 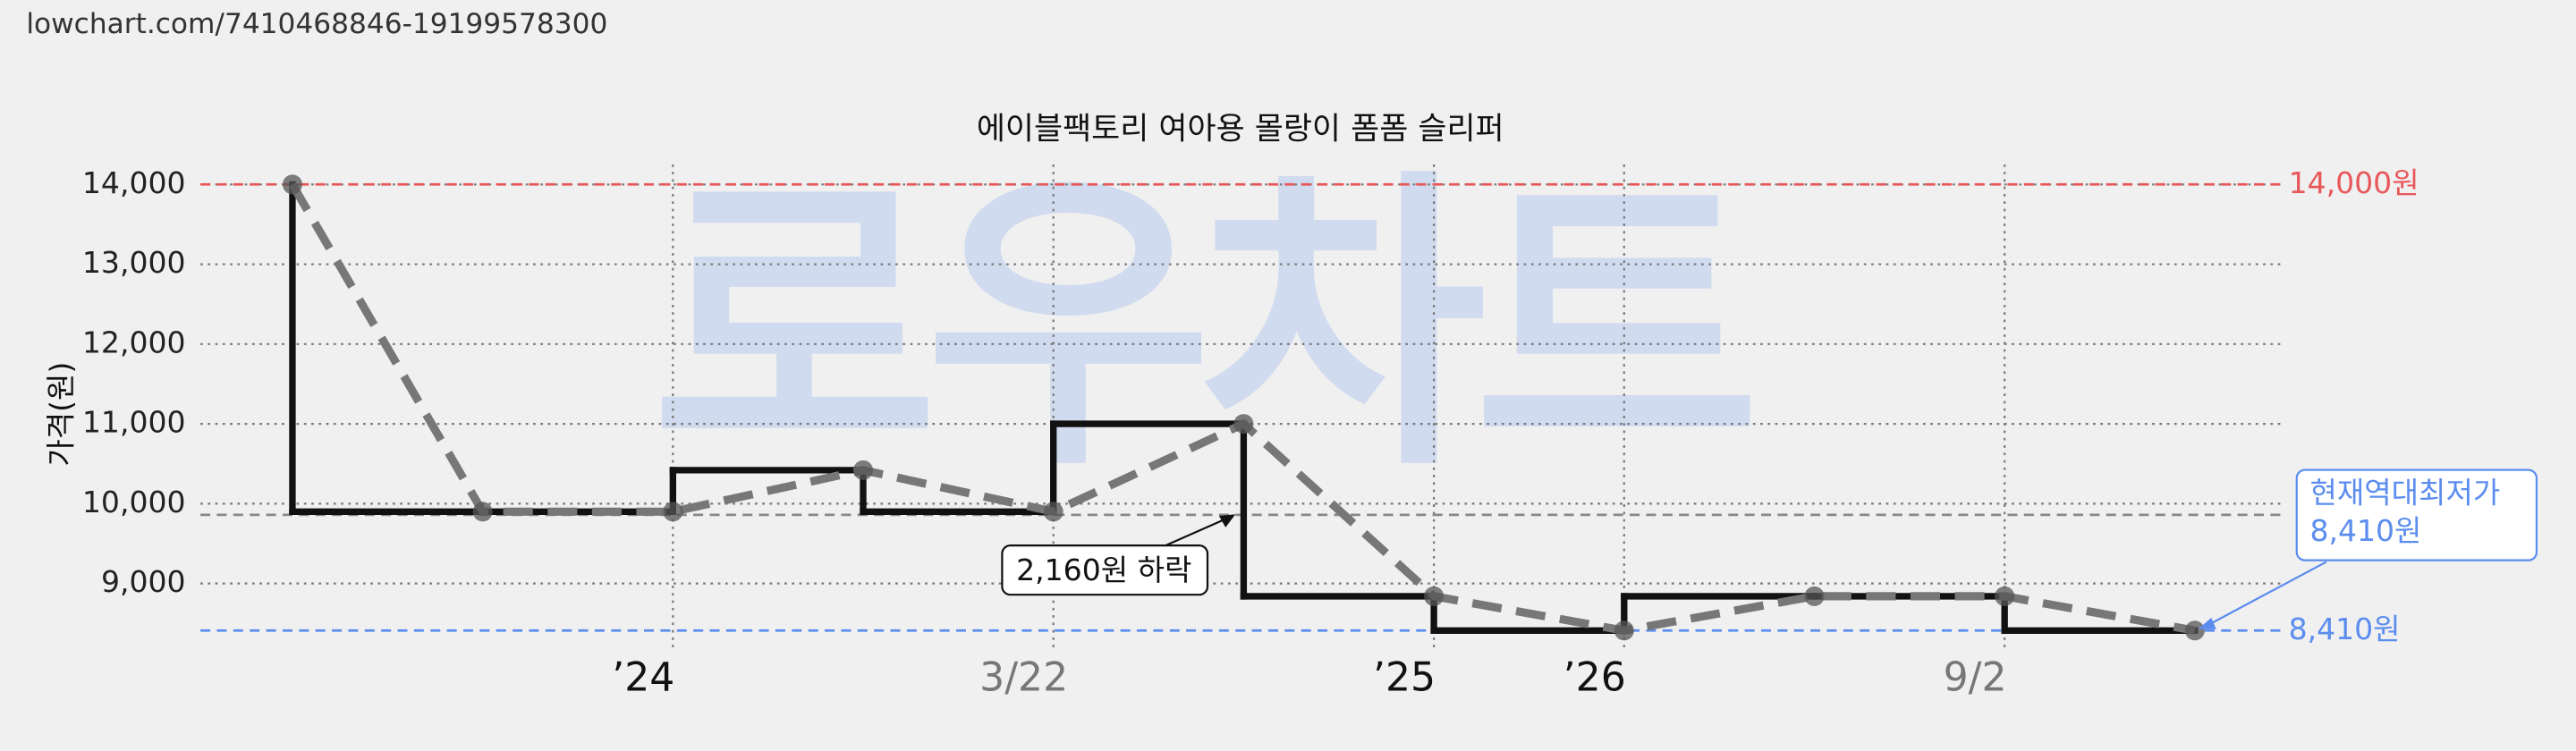 What do you see at coordinates (2354, 183) in the screenshot?
I see `reference-label: 14,000원` at bounding box center [2354, 183].